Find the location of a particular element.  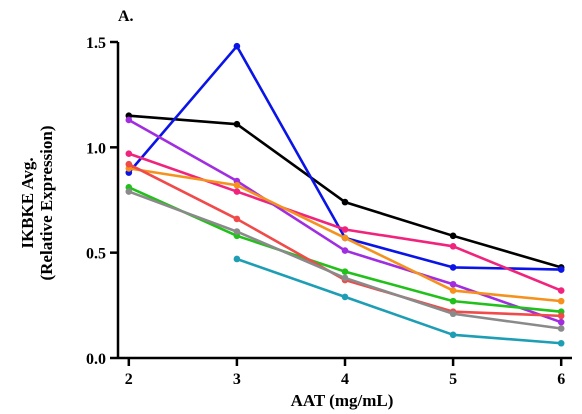

series-line is located at coordinates (399, 301).